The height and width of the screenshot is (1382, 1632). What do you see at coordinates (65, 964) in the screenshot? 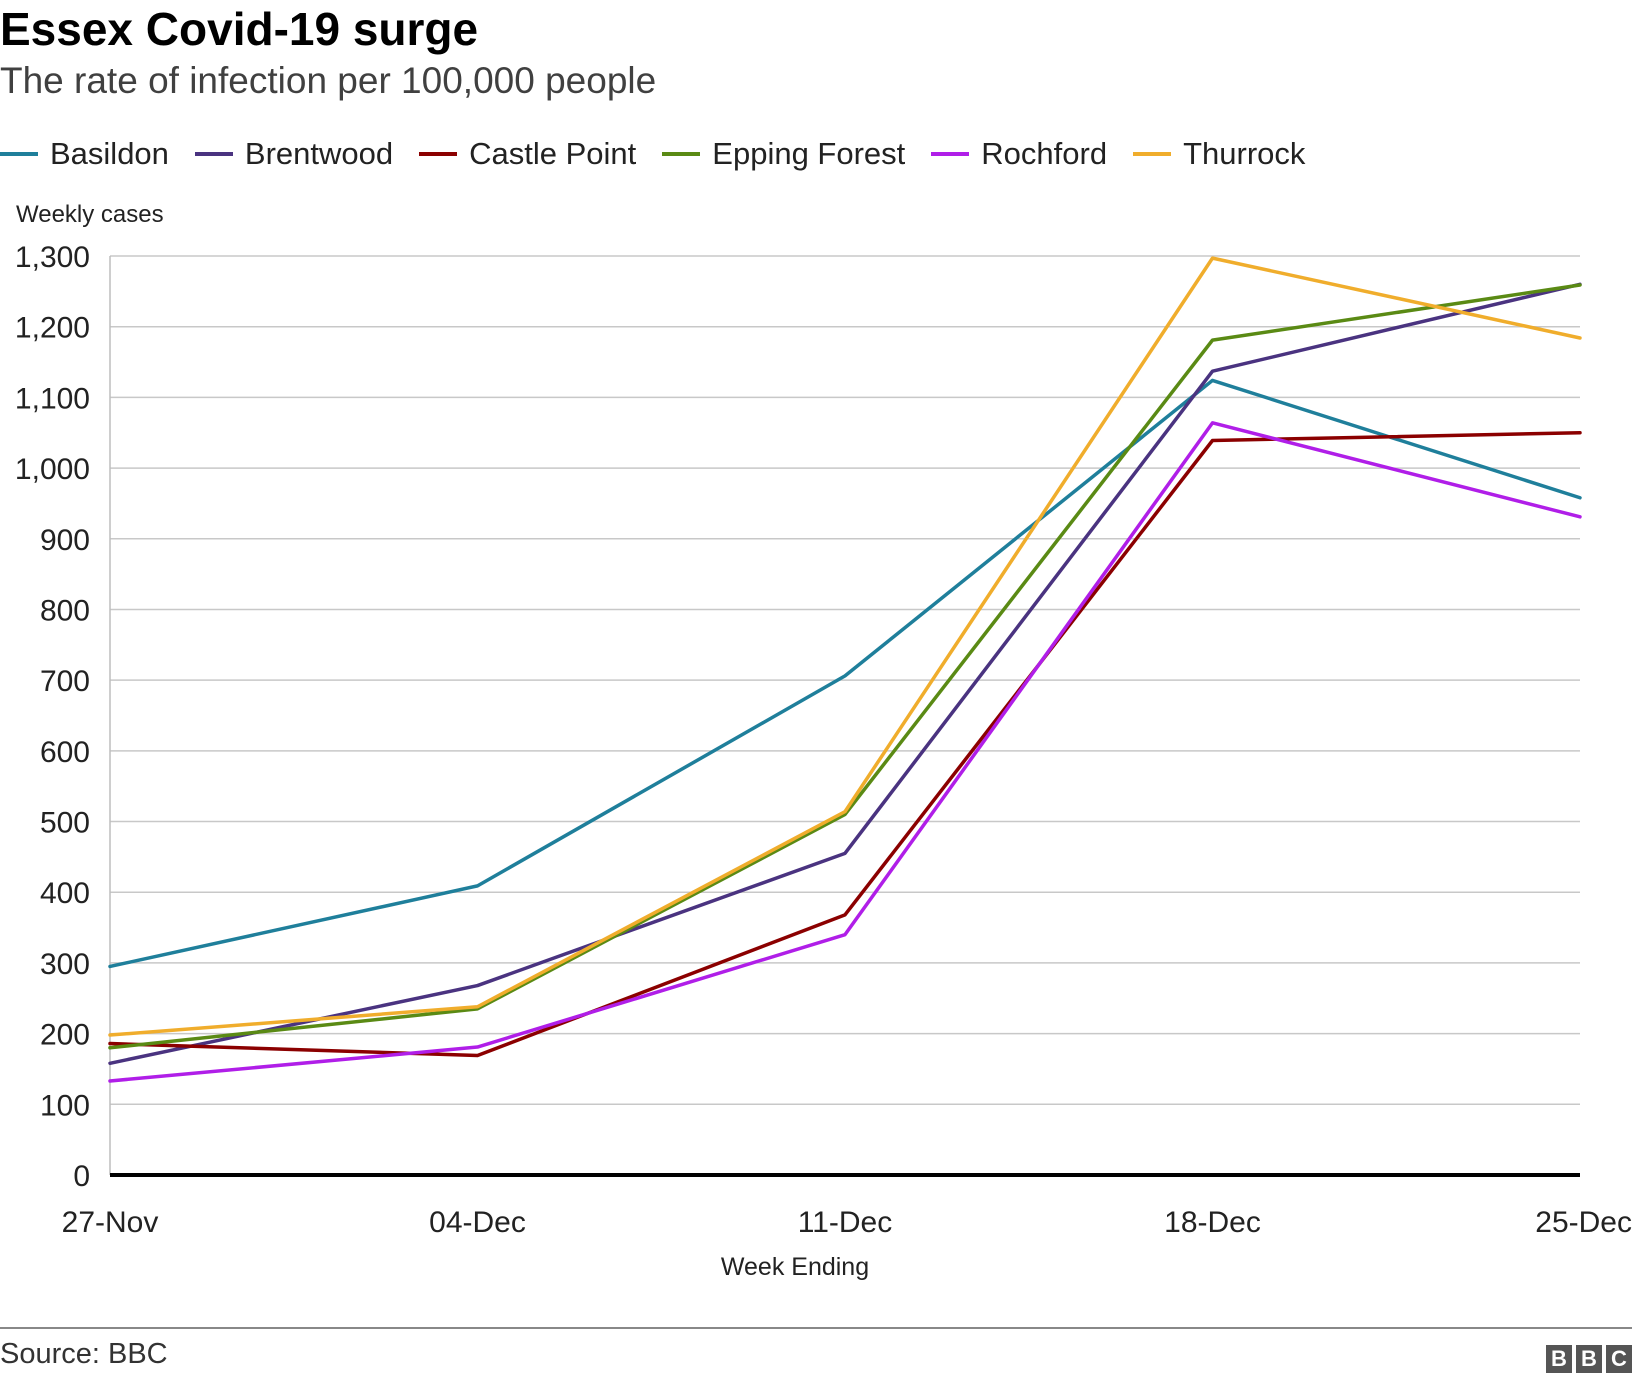
I see `y-tick-label: 300` at bounding box center [65, 964].